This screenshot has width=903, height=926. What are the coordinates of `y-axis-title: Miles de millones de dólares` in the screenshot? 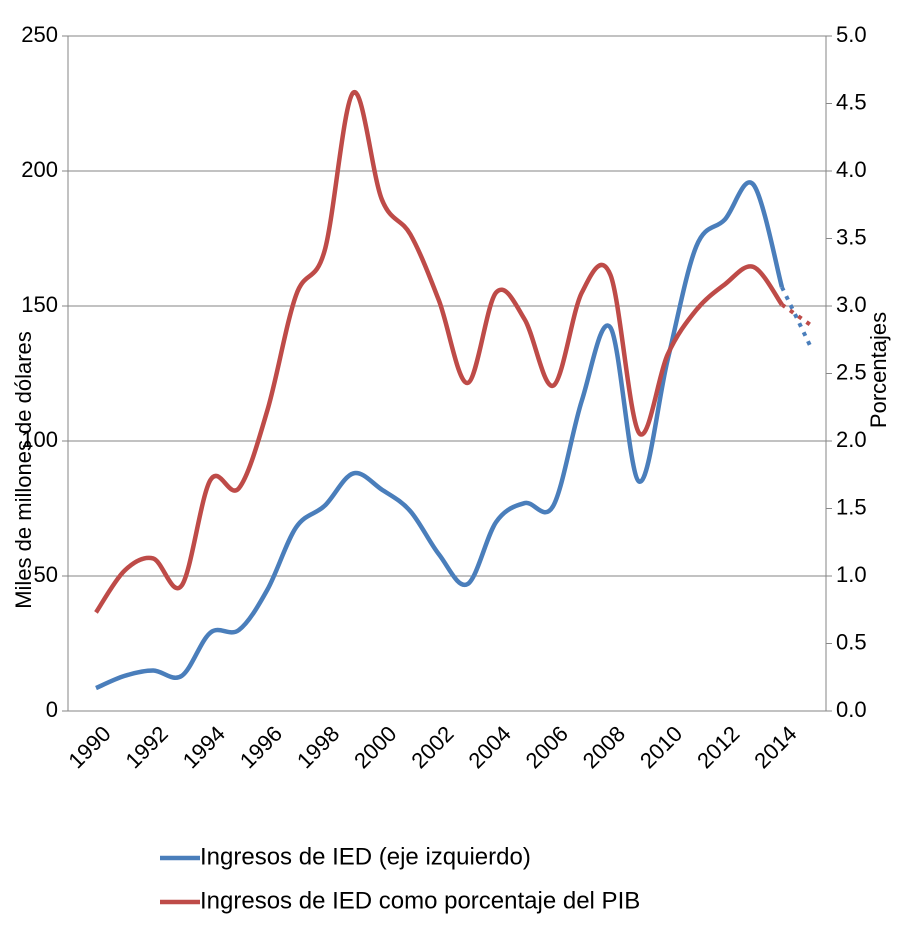 It's located at (23, 470).